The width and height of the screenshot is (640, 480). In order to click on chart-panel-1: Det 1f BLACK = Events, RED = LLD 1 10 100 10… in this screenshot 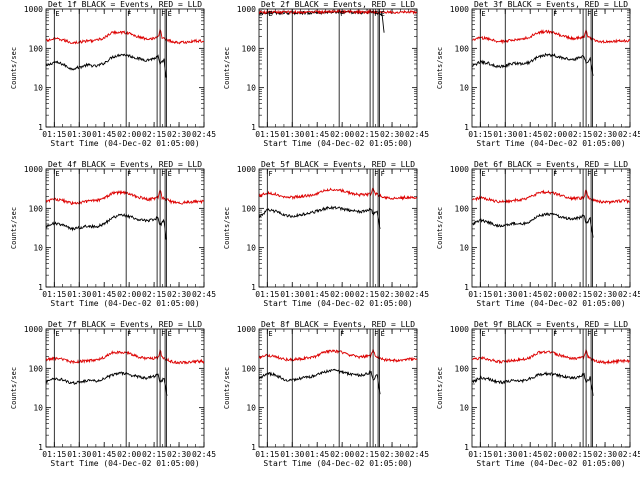, I will do `click(113, 74)`.